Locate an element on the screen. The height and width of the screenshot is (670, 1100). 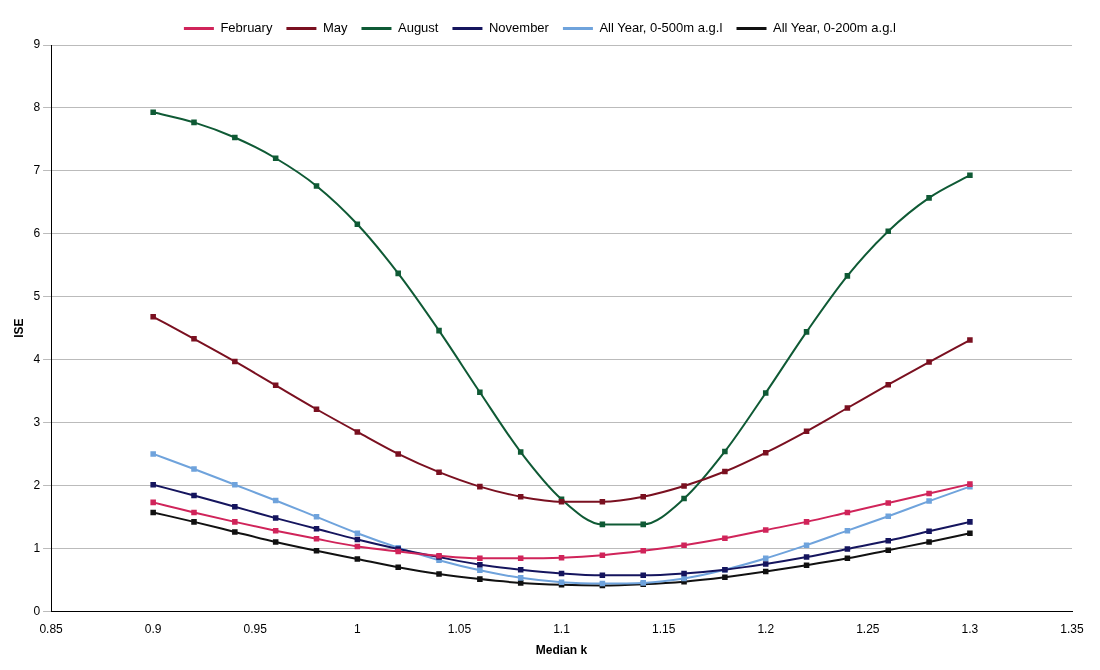
y-tick-label: 2 is located at coordinates (37, 484).